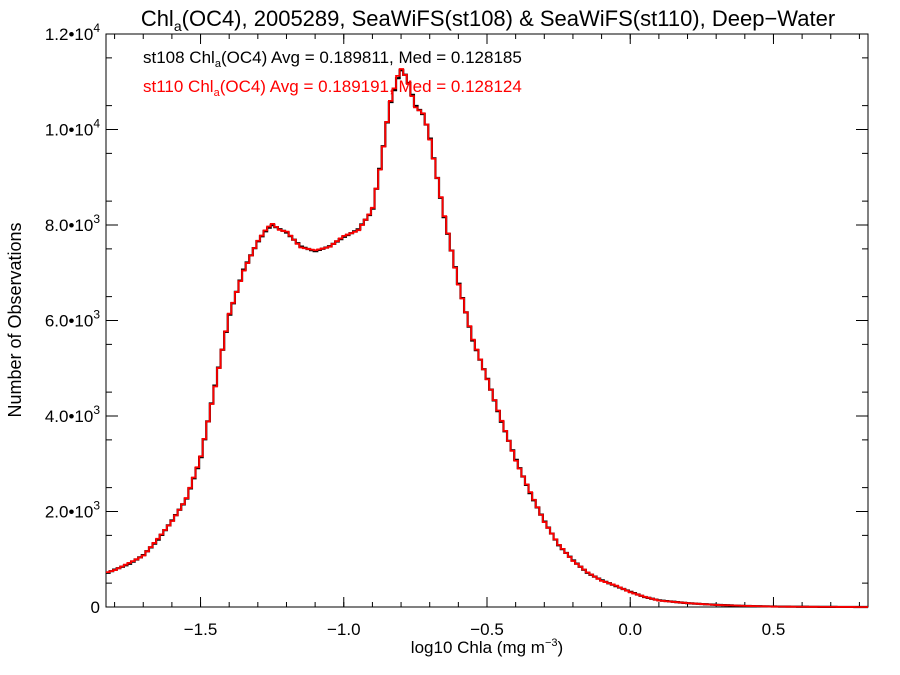 This screenshot has height=675, width=900. What do you see at coordinates (487, 629) in the screenshot?
I see `x-tick-label: −0.5` at bounding box center [487, 629].